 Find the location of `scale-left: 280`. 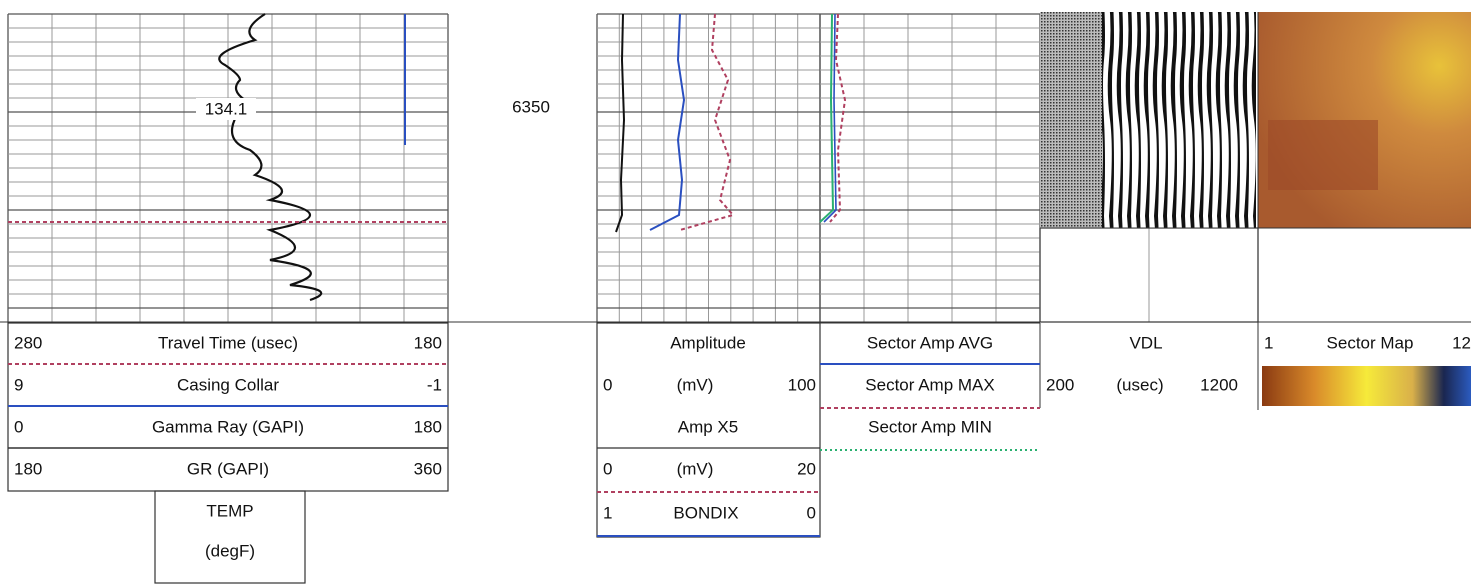

scale-left: 280 is located at coordinates (28, 342).